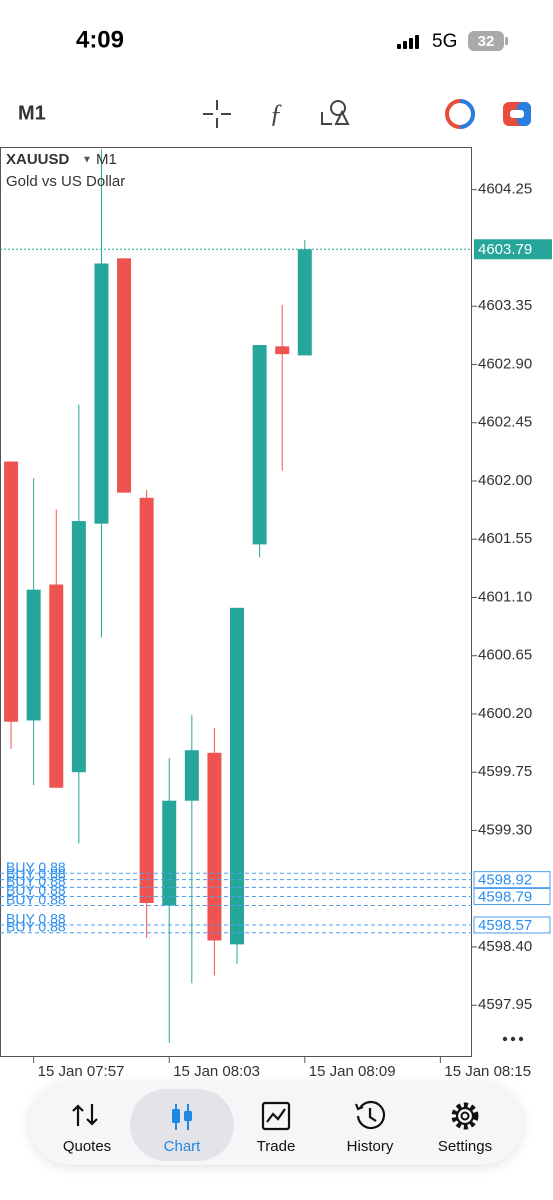  What do you see at coordinates (505, 829) in the screenshot?
I see `y-tick-label: 4599.30` at bounding box center [505, 829].